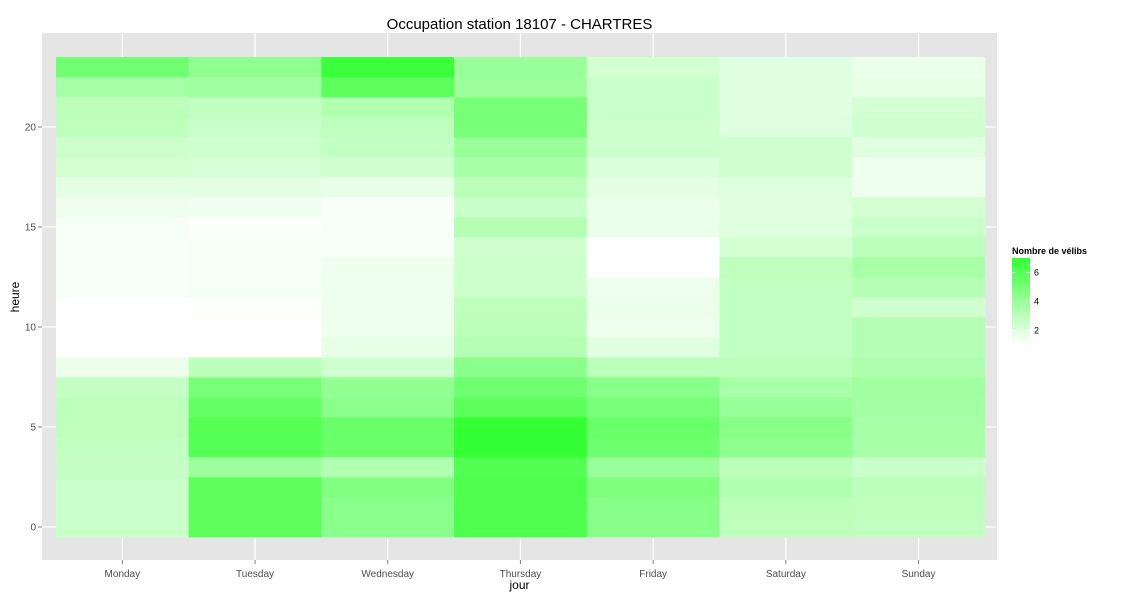 Image resolution: width=1125 pixels, height=600 pixels. What do you see at coordinates (653, 574) in the screenshot?
I see `x-tick-label: Friday` at bounding box center [653, 574].